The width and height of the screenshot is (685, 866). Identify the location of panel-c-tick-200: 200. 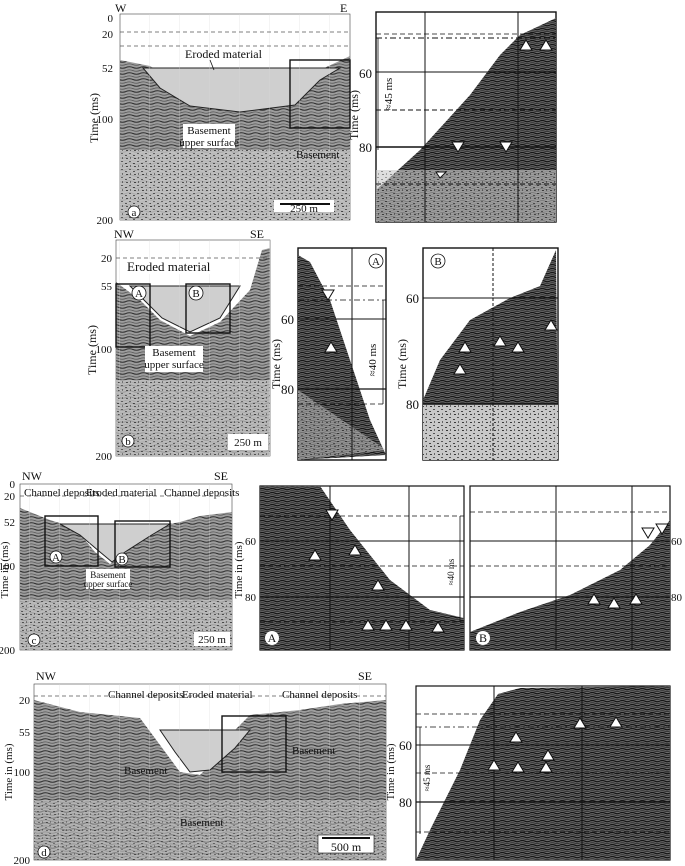
(8, 651).